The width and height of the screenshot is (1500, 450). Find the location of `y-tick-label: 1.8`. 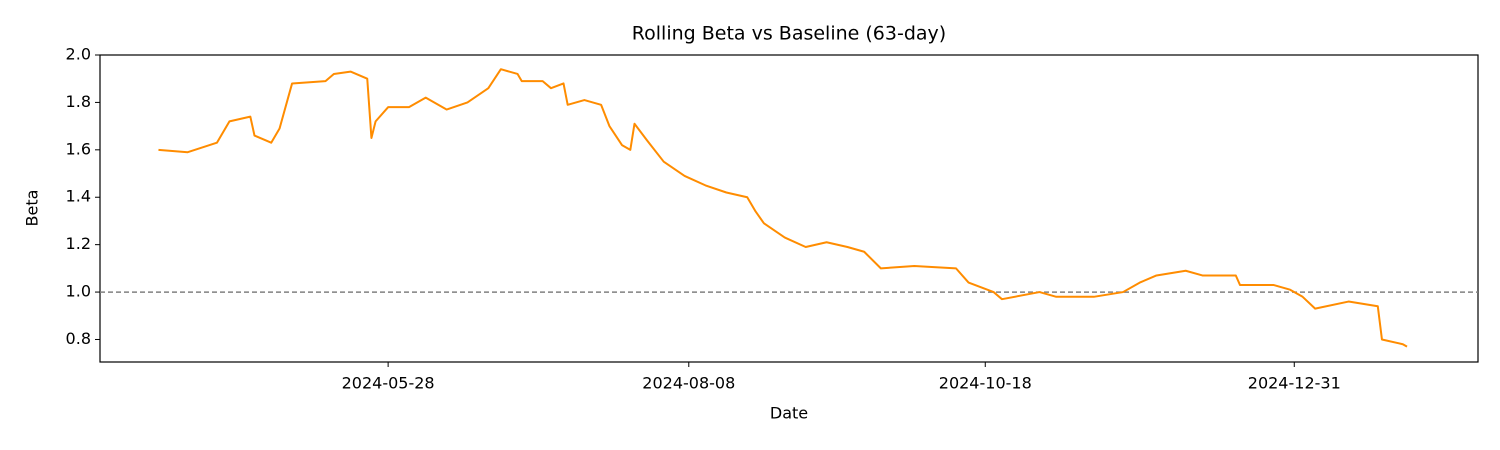

y-tick-label: 1.8 is located at coordinates (78, 101).